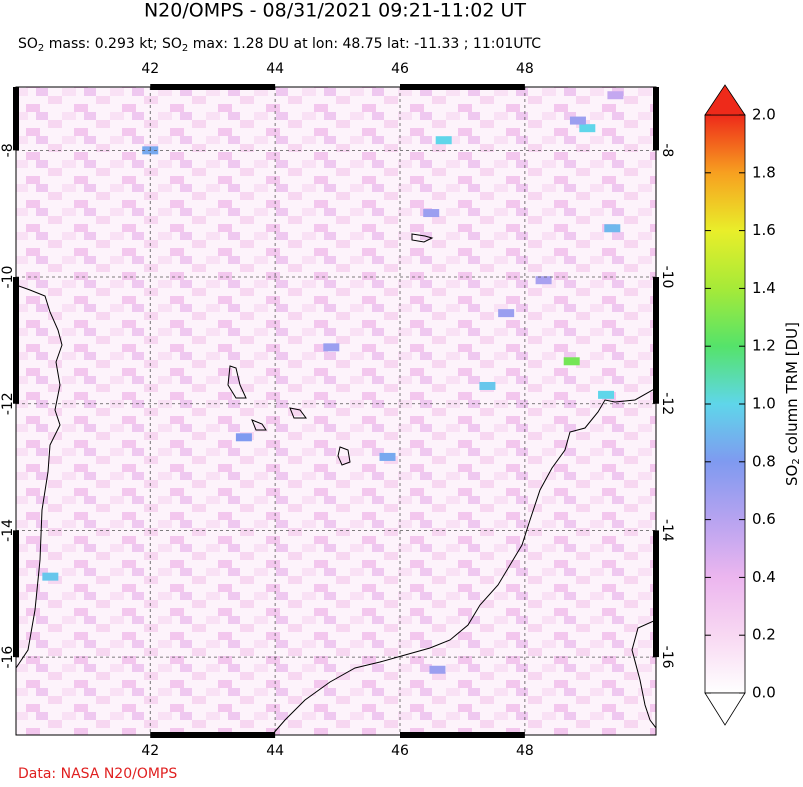 The height and width of the screenshot is (787, 803). What do you see at coordinates (725, 709) in the screenshot?
I see `colorbar-extend-min` at bounding box center [725, 709].